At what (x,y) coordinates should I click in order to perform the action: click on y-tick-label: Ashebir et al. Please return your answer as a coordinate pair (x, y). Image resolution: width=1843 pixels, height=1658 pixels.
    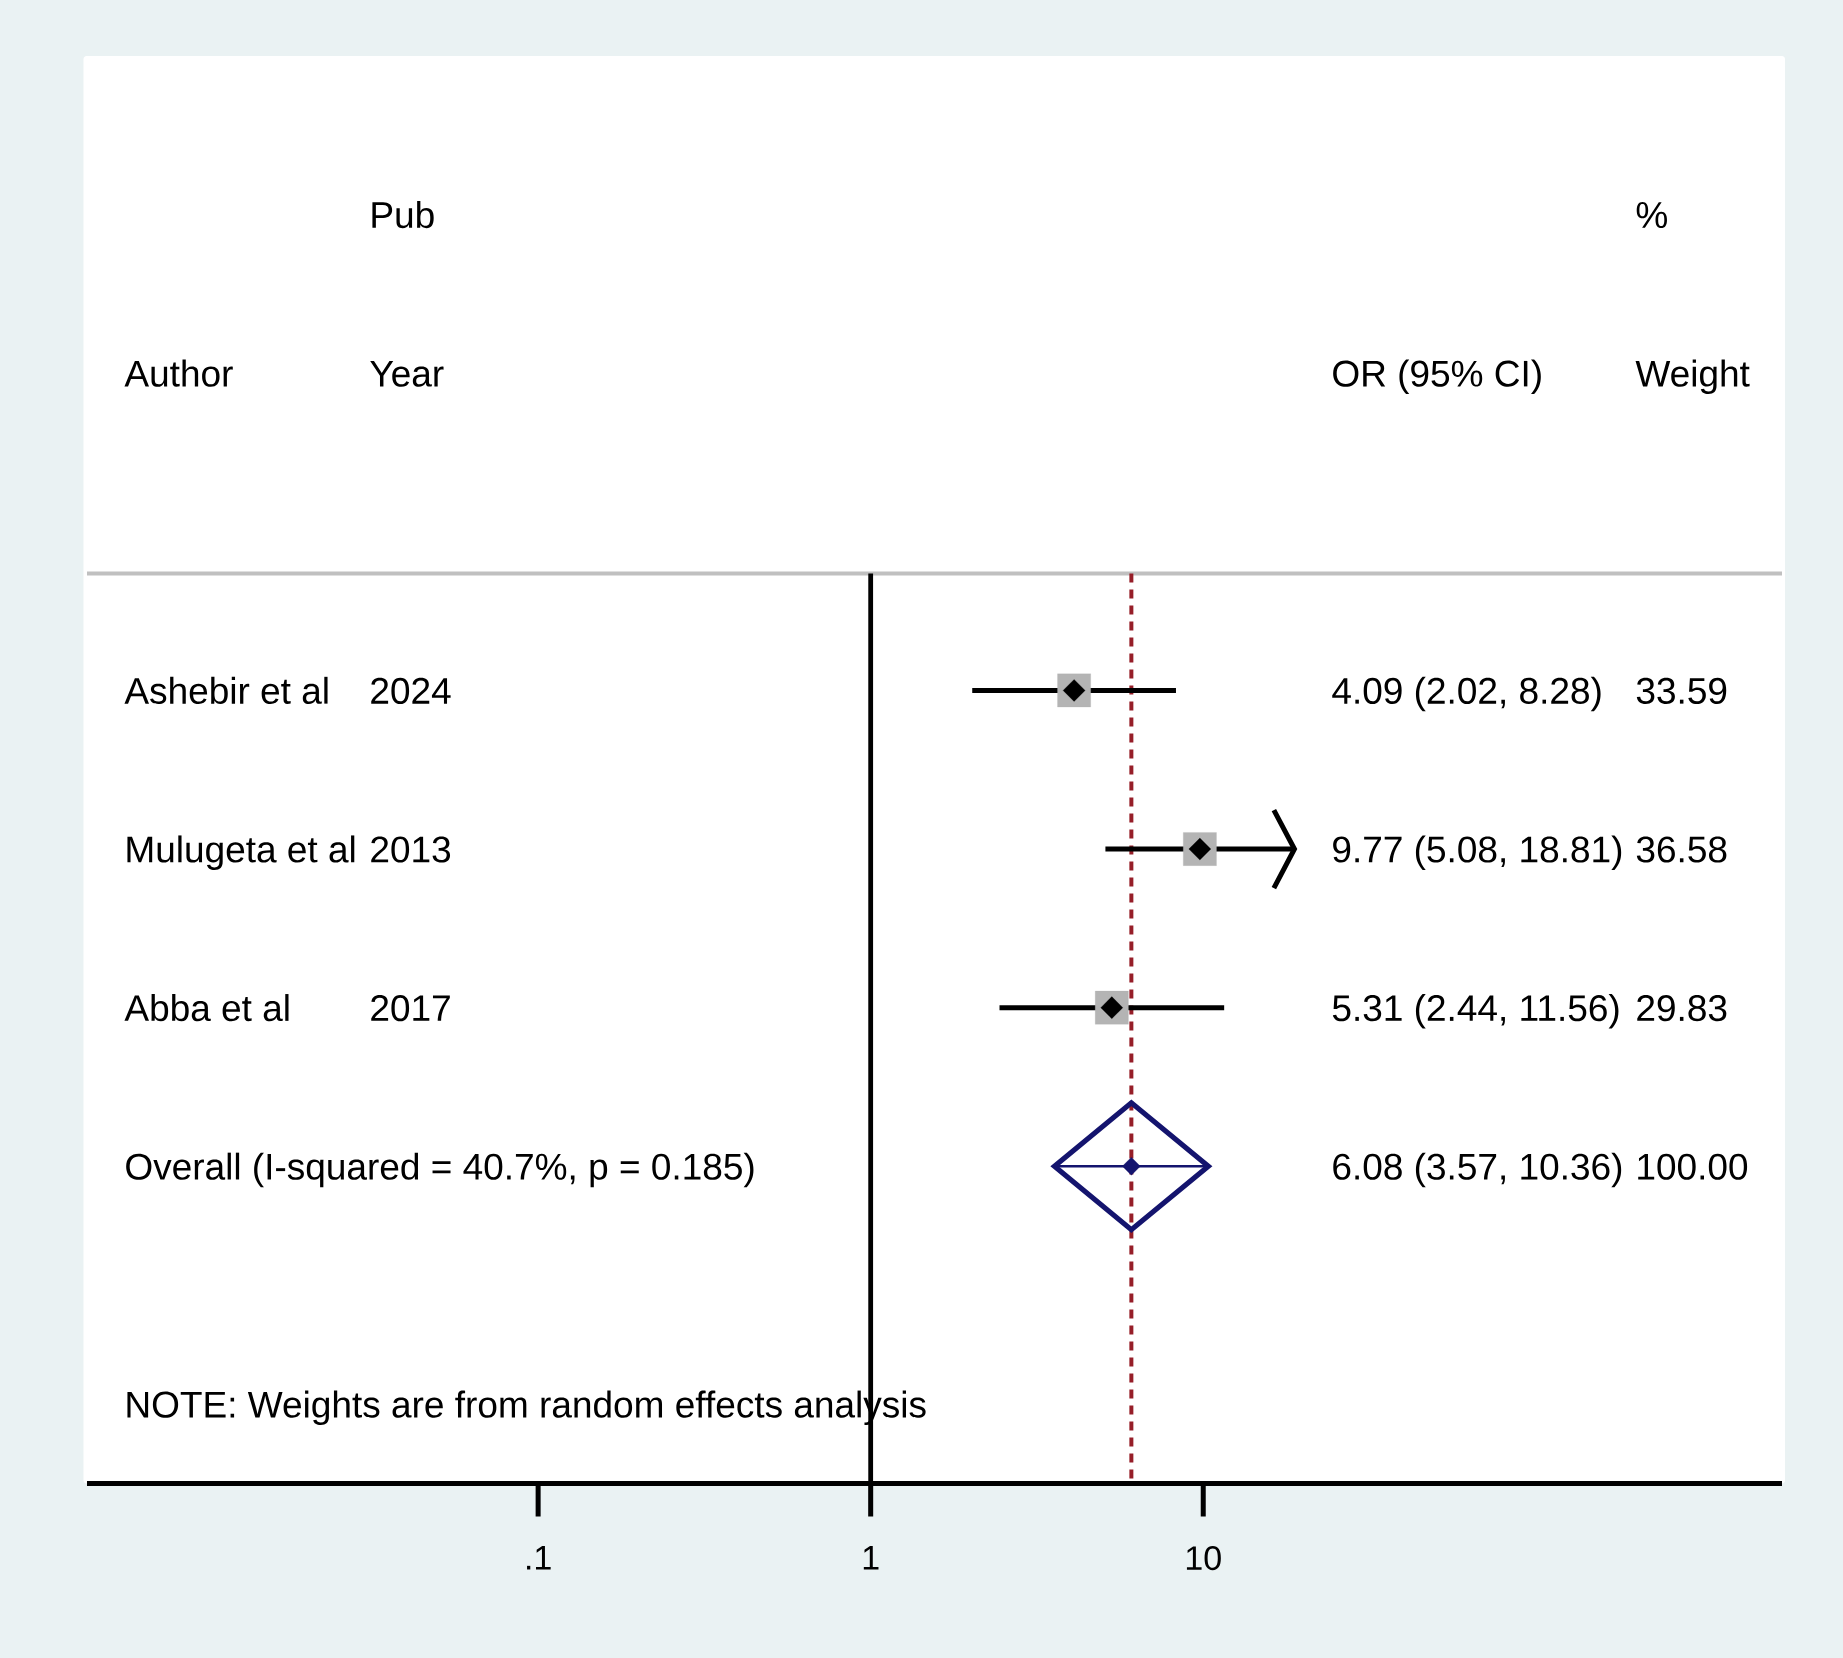
    Looking at the image, I should click on (226, 690).